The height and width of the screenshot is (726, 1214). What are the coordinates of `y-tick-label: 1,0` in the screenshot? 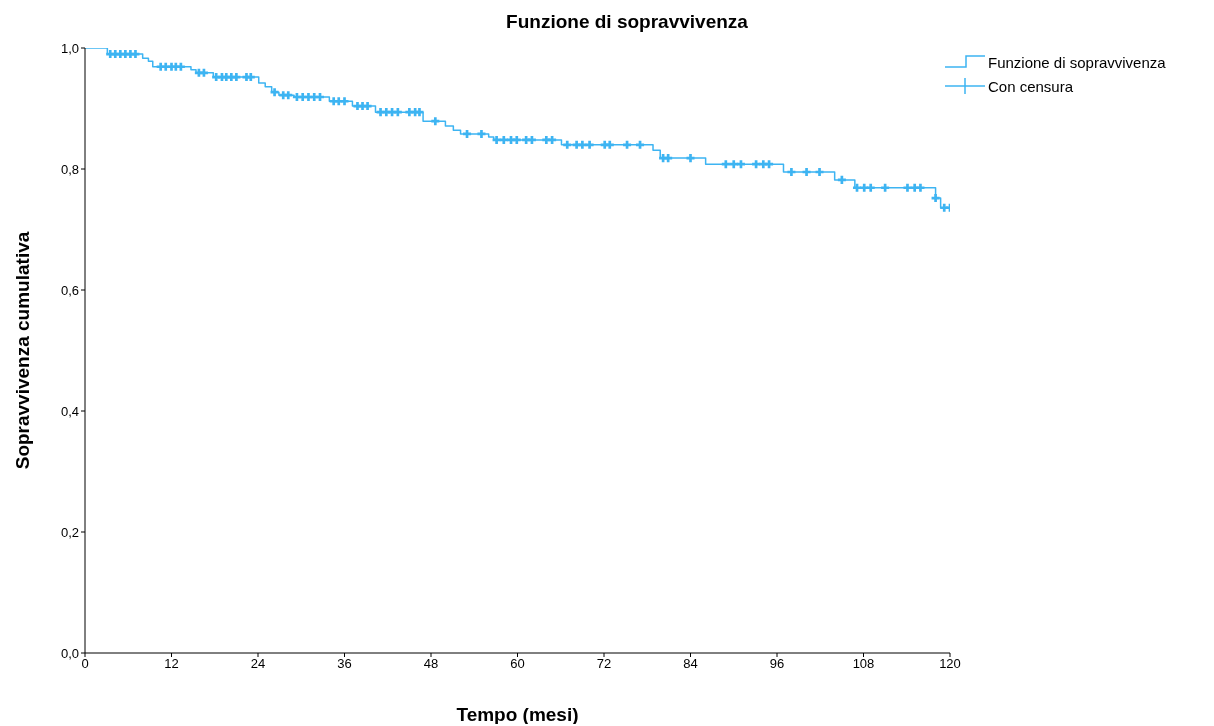 It's located at (69, 48).